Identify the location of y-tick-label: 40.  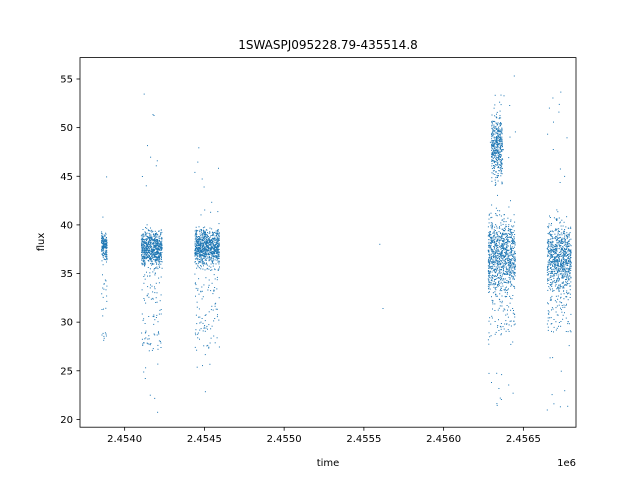
(66, 225).